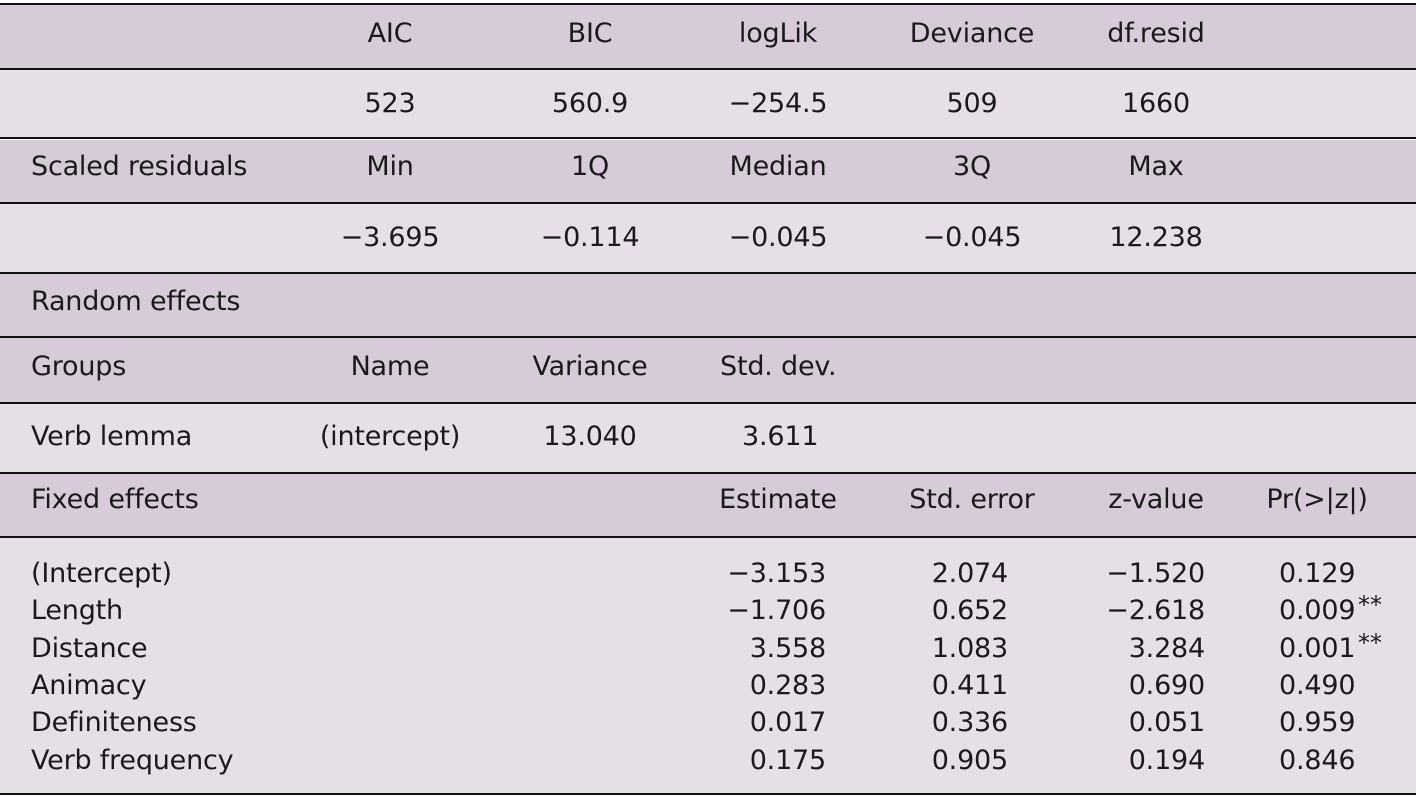  Describe the element at coordinates (969, 648) in the screenshot. I see `fixed-stderror: 1.083` at that location.